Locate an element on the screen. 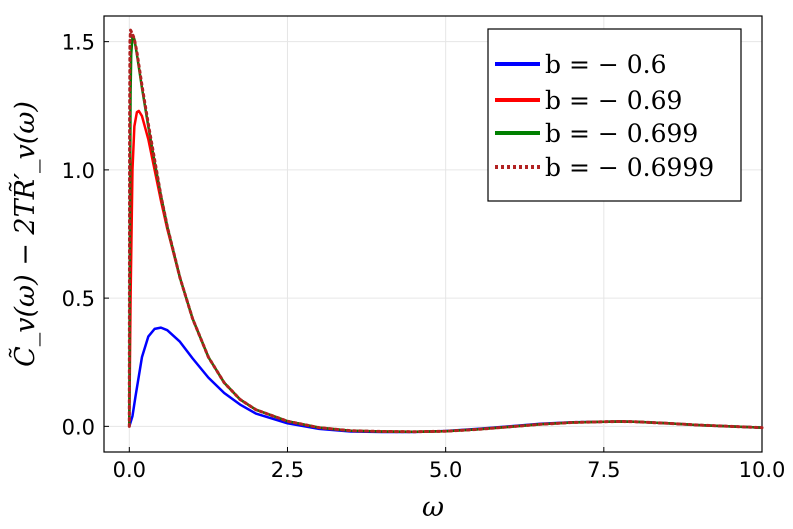 The height and width of the screenshot is (529, 793). y-tick-label: 0.0 is located at coordinates (78, 427).